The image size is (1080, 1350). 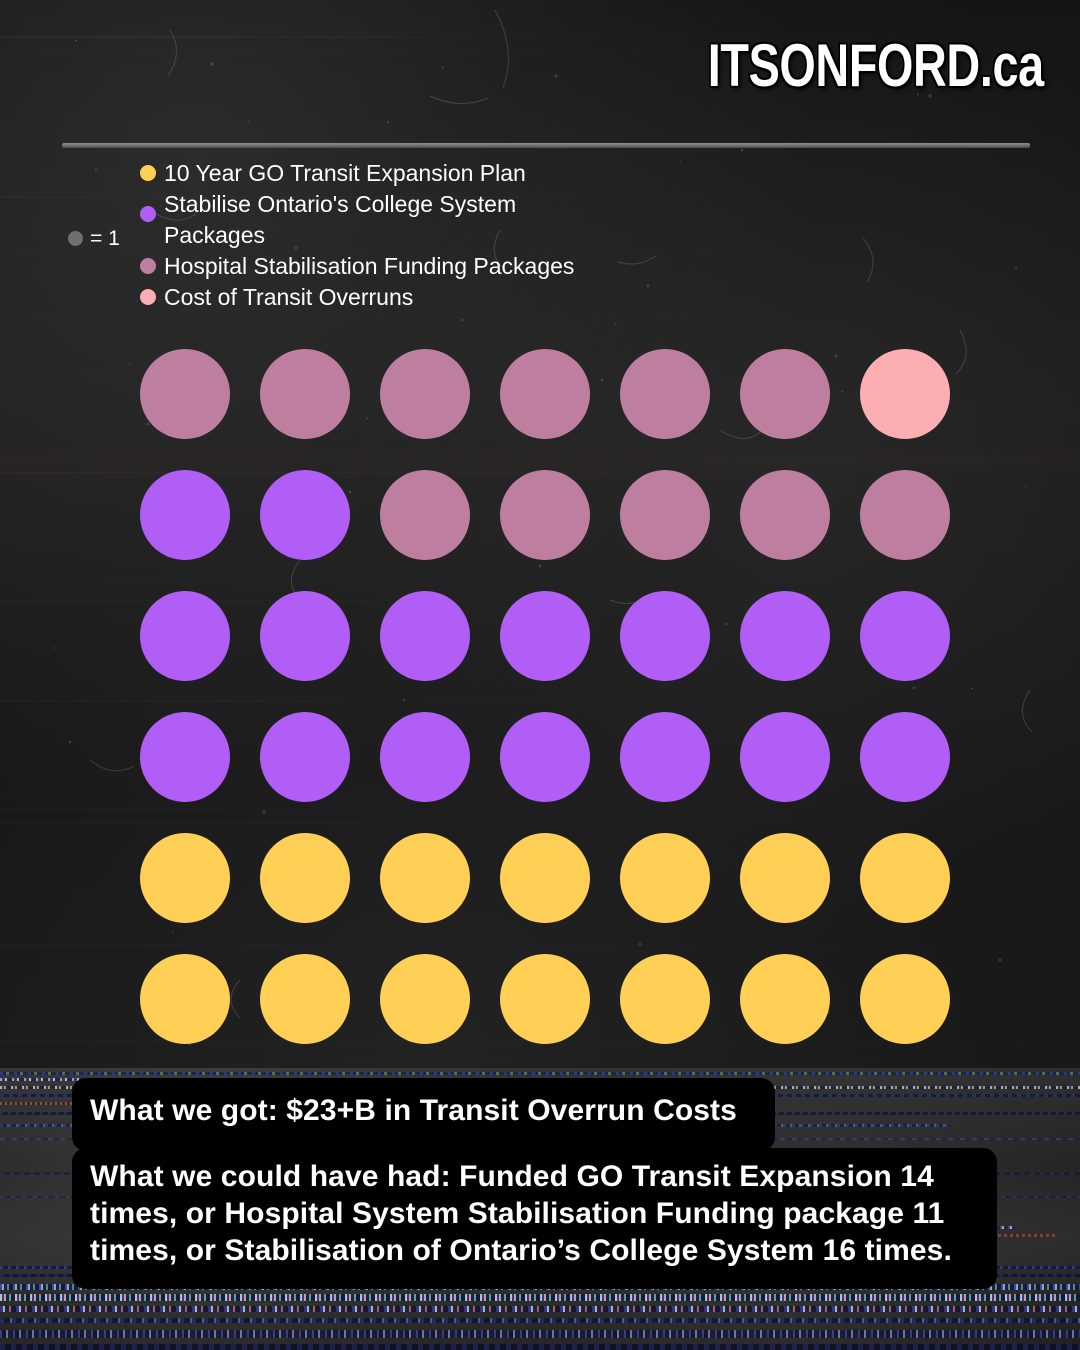 What do you see at coordinates (148, 173) in the screenshot?
I see `legend-swatch-go-transit-icon` at bounding box center [148, 173].